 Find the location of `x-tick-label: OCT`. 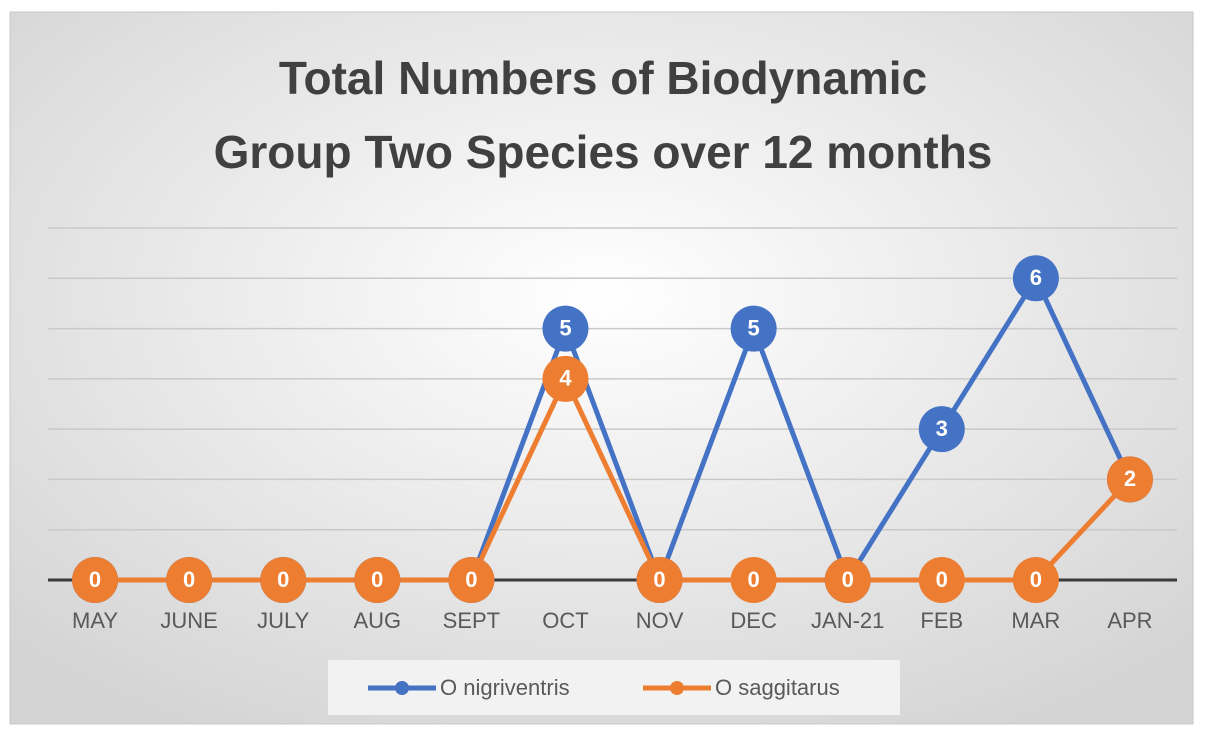

x-tick-label: OCT is located at coordinates (565, 620).